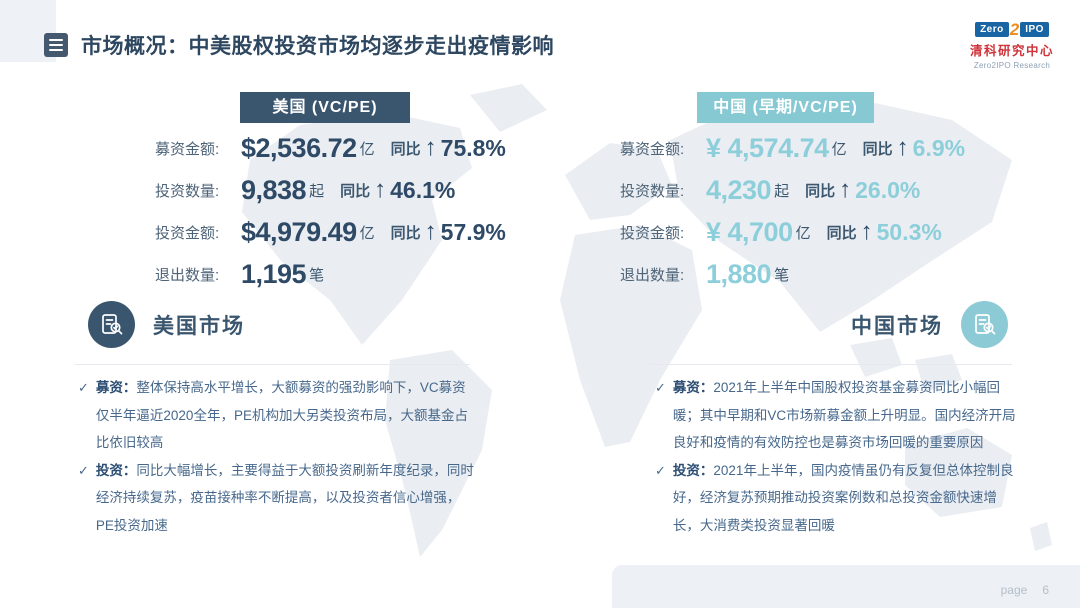 The image size is (1080, 608). I want to click on logo-two: 2, so click(1014, 29).